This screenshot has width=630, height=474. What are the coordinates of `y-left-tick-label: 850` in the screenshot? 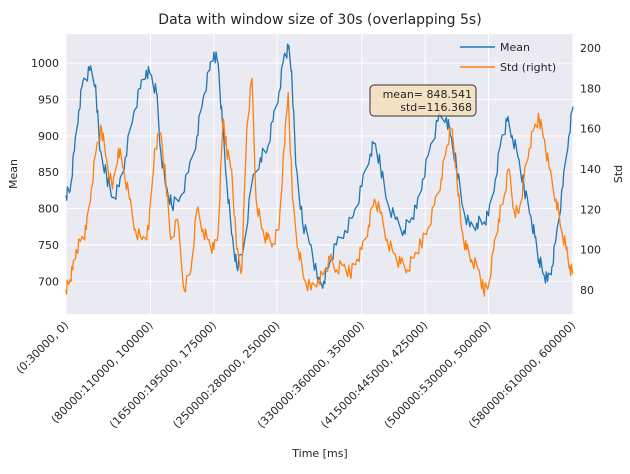 It's located at (48, 172).